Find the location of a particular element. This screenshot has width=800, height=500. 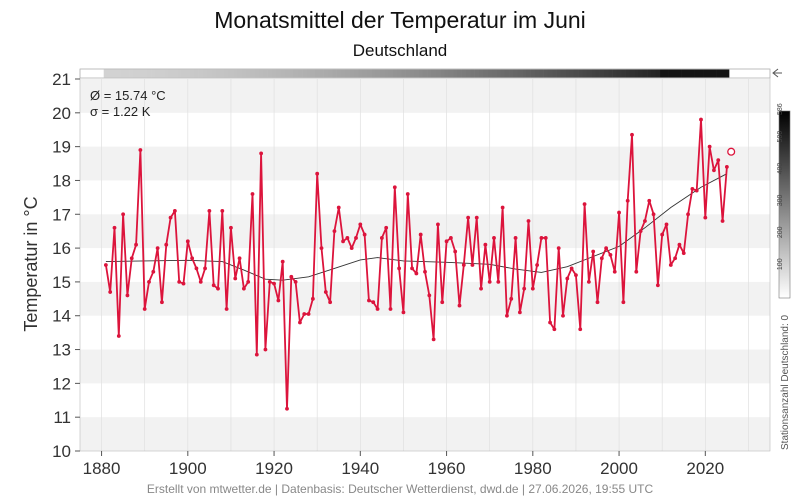

band is located at coordinates (425, 366).